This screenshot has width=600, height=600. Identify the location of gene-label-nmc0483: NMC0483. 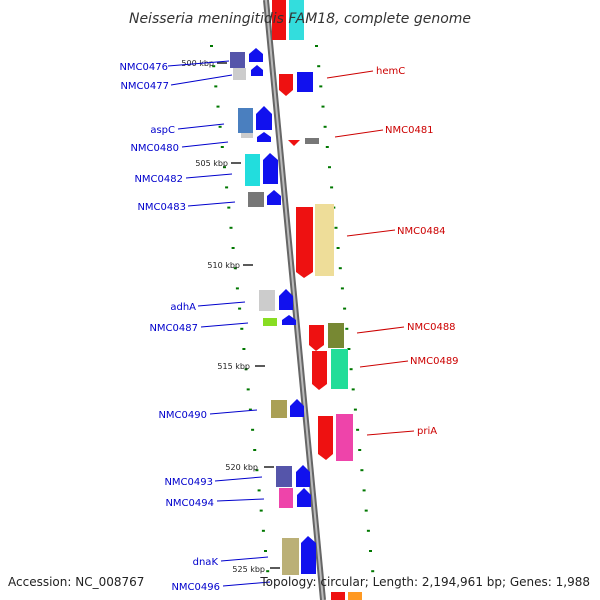
(161, 207).